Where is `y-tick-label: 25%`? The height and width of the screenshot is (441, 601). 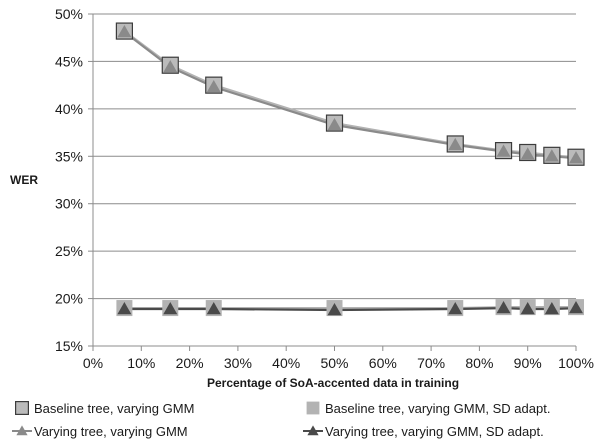
y-tick-label: 25% is located at coordinates (69, 251).